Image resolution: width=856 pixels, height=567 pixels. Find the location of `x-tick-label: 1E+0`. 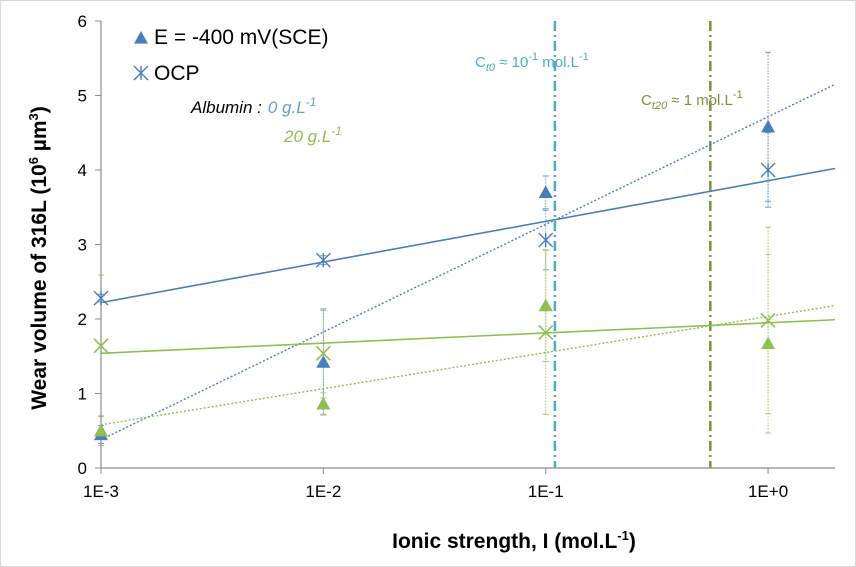

x-tick-label: 1E+0 is located at coordinates (768, 491).